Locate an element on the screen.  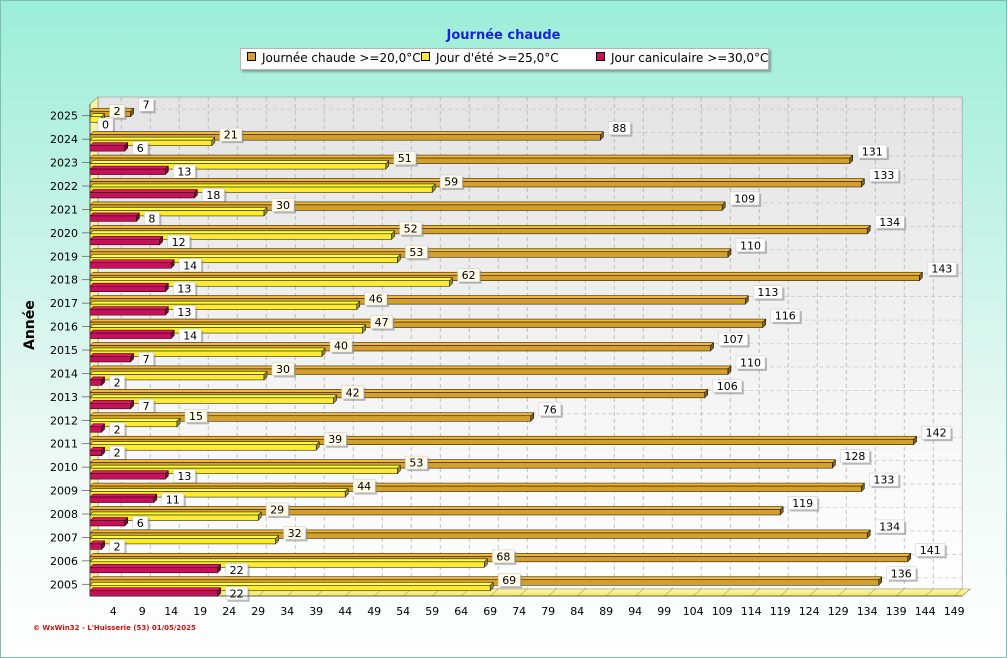
data-label: 76 is located at coordinates (550, 409).